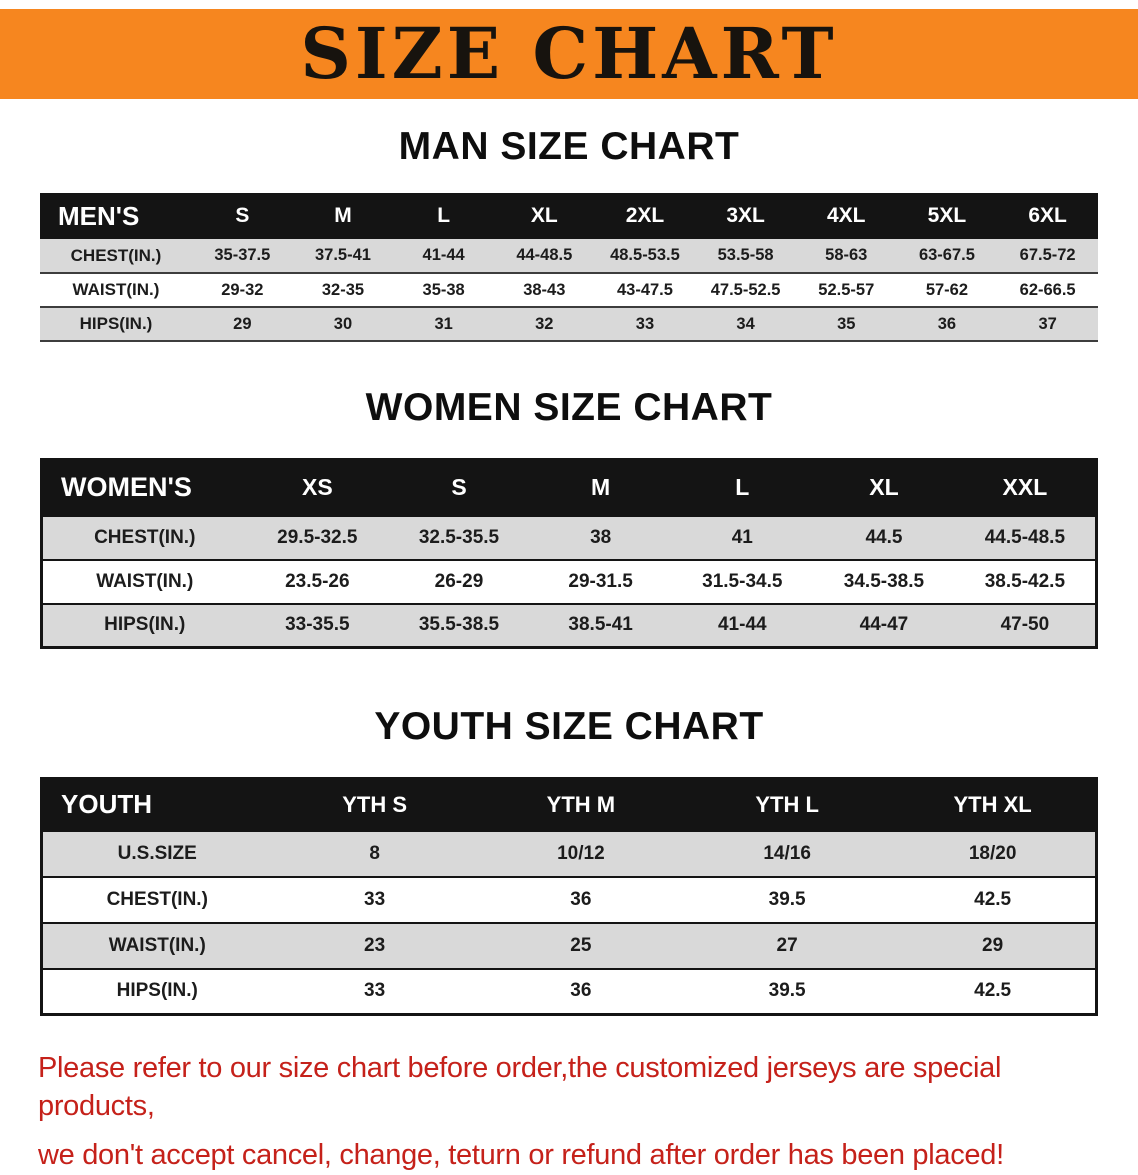  Describe the element at coordinates (742, 537) in the screenshot. I see `size-value-cell: 41` at that location.